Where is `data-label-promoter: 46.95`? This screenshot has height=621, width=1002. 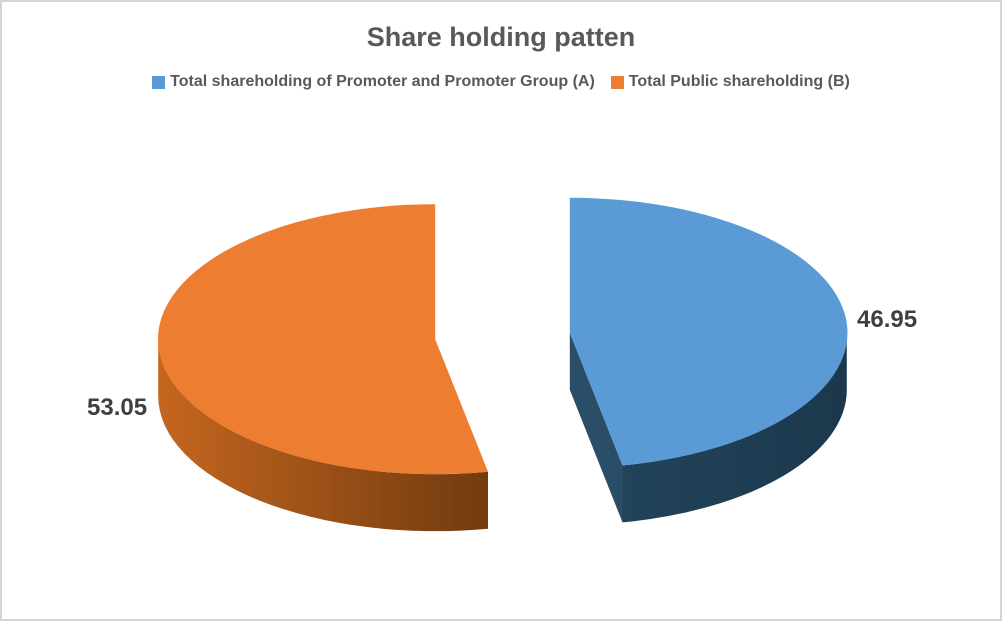 data-label-promoter: 46.95 is located at coordinates (887, 319).